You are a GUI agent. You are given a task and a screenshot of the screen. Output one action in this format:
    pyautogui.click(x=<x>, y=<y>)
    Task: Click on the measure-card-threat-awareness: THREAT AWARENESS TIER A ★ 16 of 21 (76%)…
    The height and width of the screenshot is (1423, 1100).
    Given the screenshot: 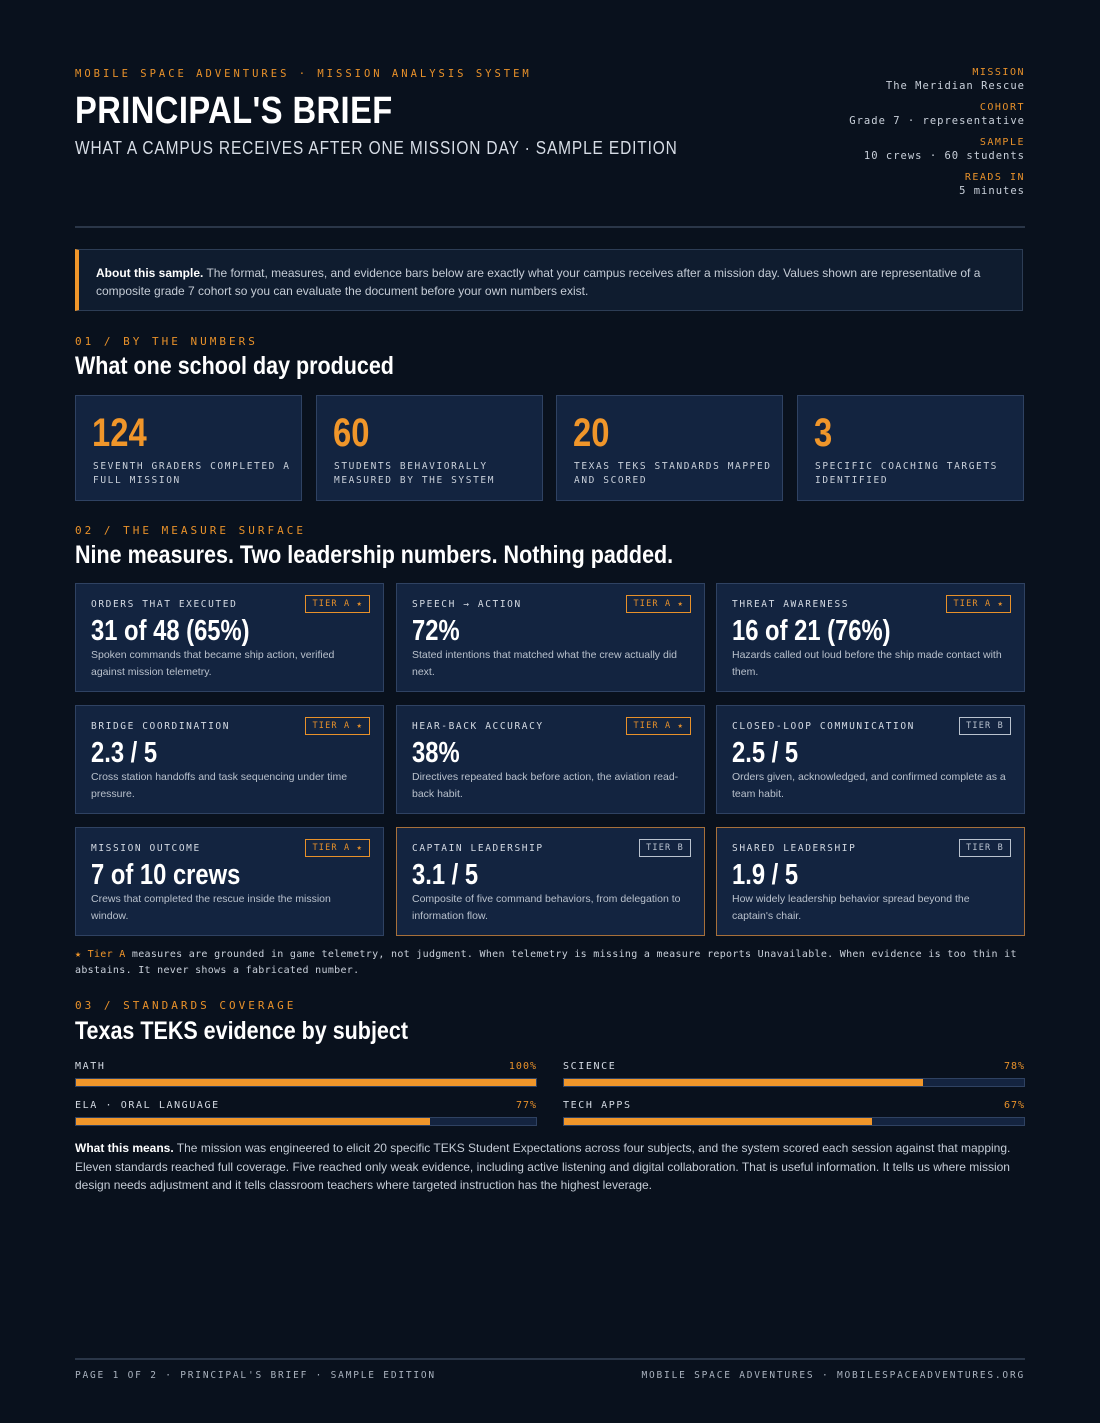 What is the action you would take?
    pyautogui.click(x=870, y=637)
    